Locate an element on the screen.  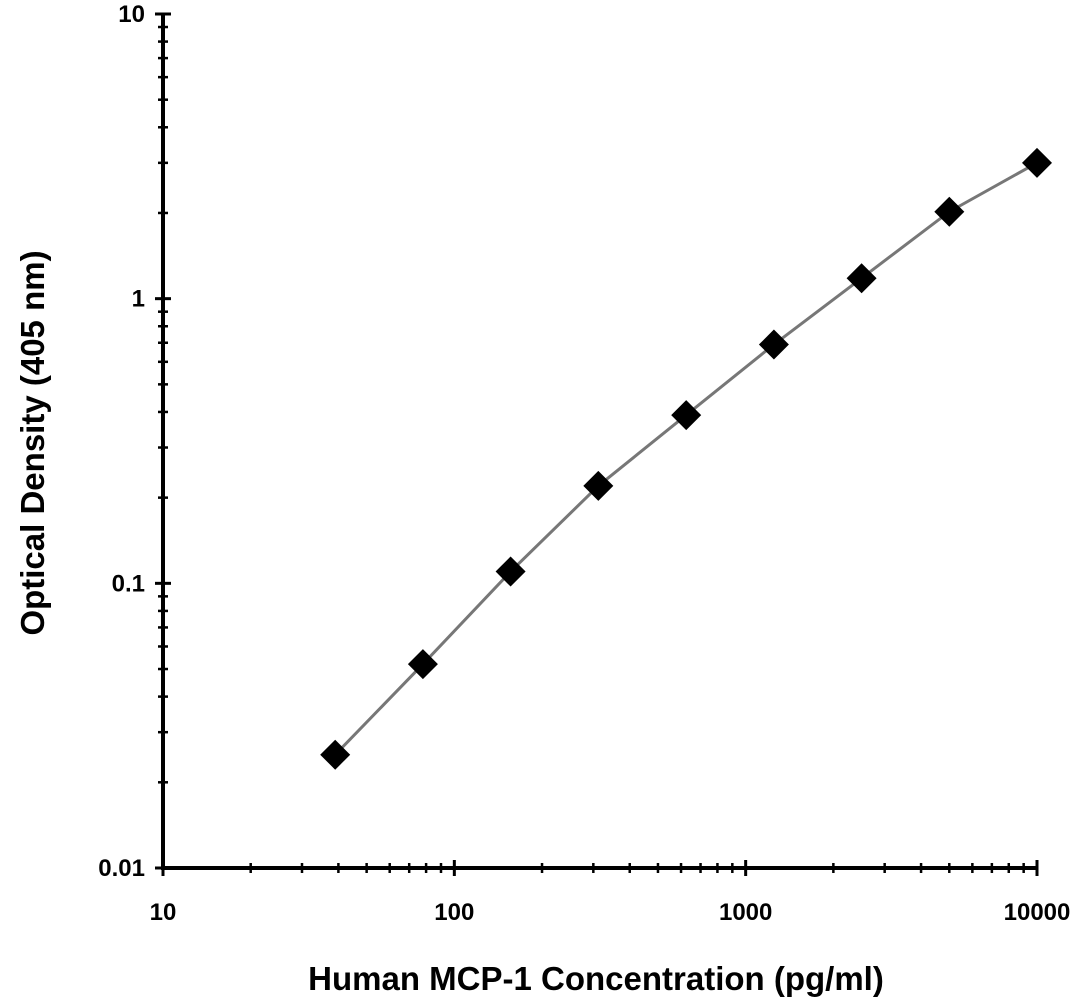
y-axis-title: Optical Density (405 nm) is located at coordinates (32, 442).